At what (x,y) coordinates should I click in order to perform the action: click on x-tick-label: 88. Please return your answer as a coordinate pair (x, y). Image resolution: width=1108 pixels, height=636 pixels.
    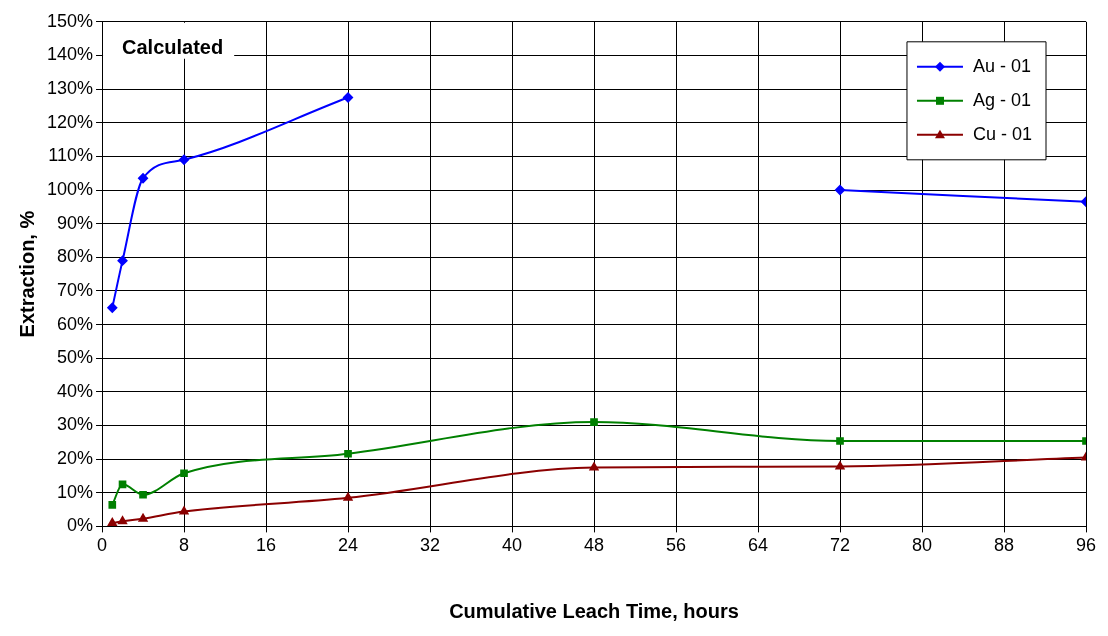
    Looking at the image, I should click on (1004, 545).